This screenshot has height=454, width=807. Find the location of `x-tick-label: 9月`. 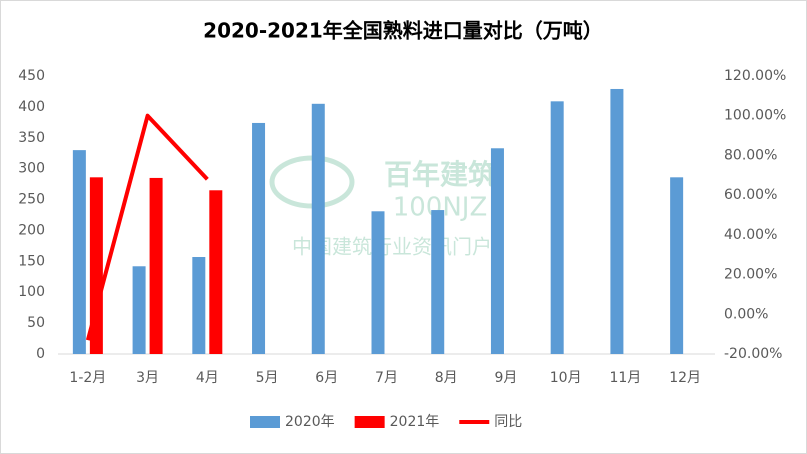

x-tick-label: 9月 is located at coordinates (505, 378).